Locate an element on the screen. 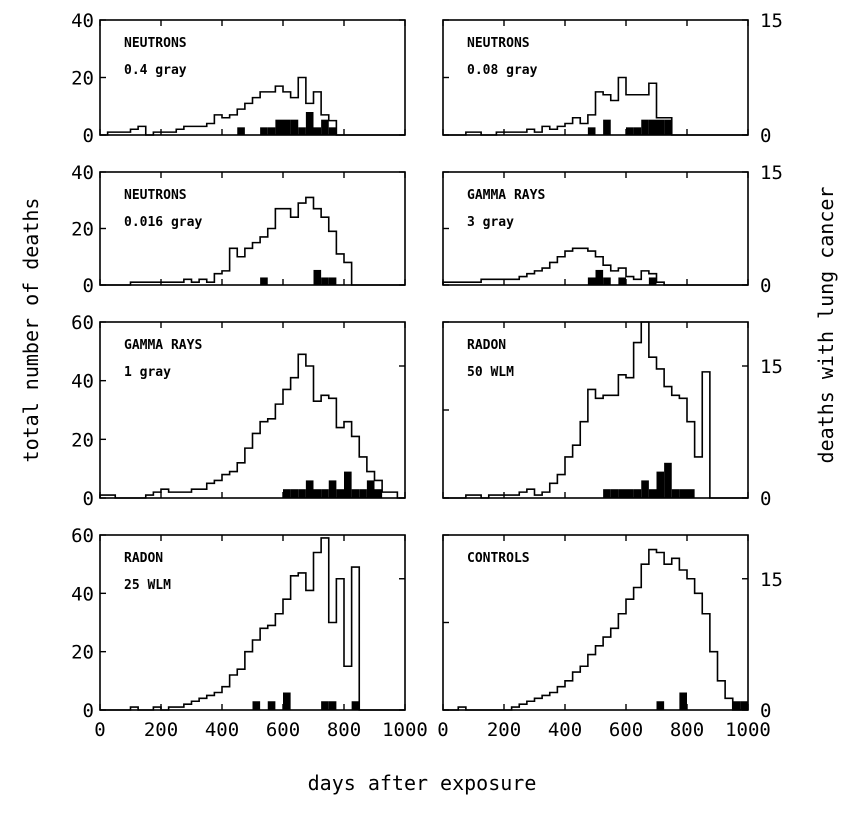  panel-subtitle: 50 WLM is located at coordinates (490, 372).